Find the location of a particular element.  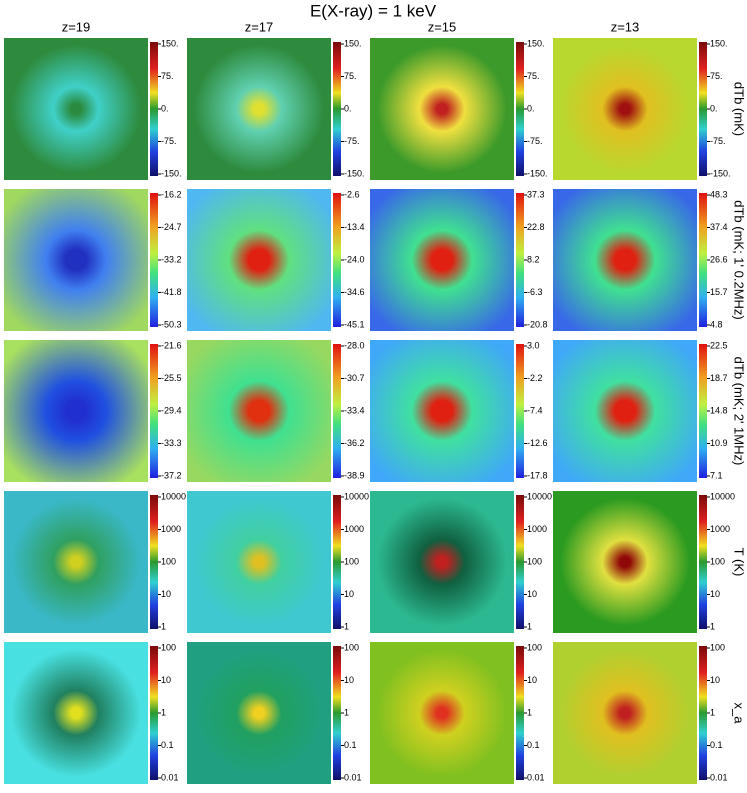

colorbar-tick-label: -13.4 is located at coordinates (354, 227).